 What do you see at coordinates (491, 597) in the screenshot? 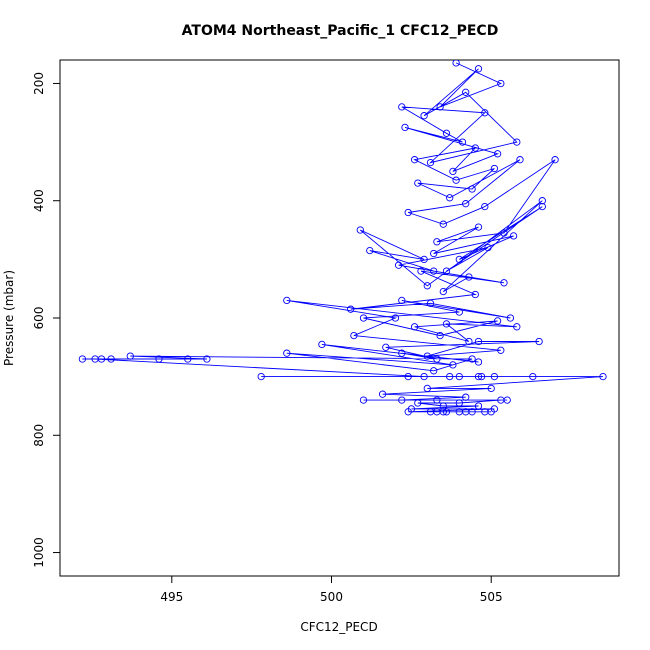
I see `x-tick-label: 505` at bounding box center [491, 597].